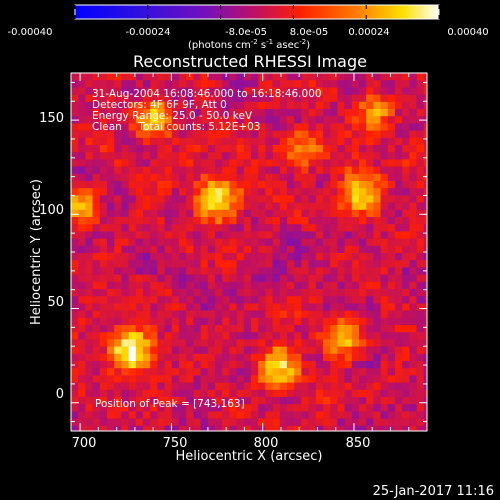 The image size is (500, 500). I want to click on y-axis-label: Heliocentric Y (arcsec), so click(36, 252).